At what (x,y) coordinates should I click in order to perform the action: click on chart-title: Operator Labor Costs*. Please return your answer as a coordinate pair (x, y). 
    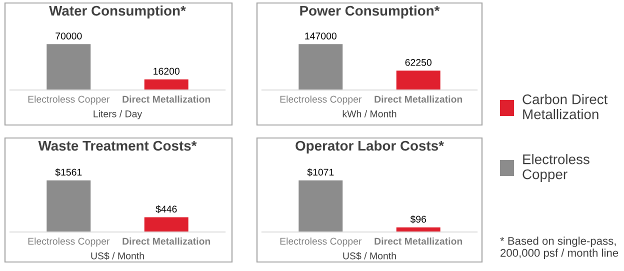
    Looking at the image, I should click on (370, 147).